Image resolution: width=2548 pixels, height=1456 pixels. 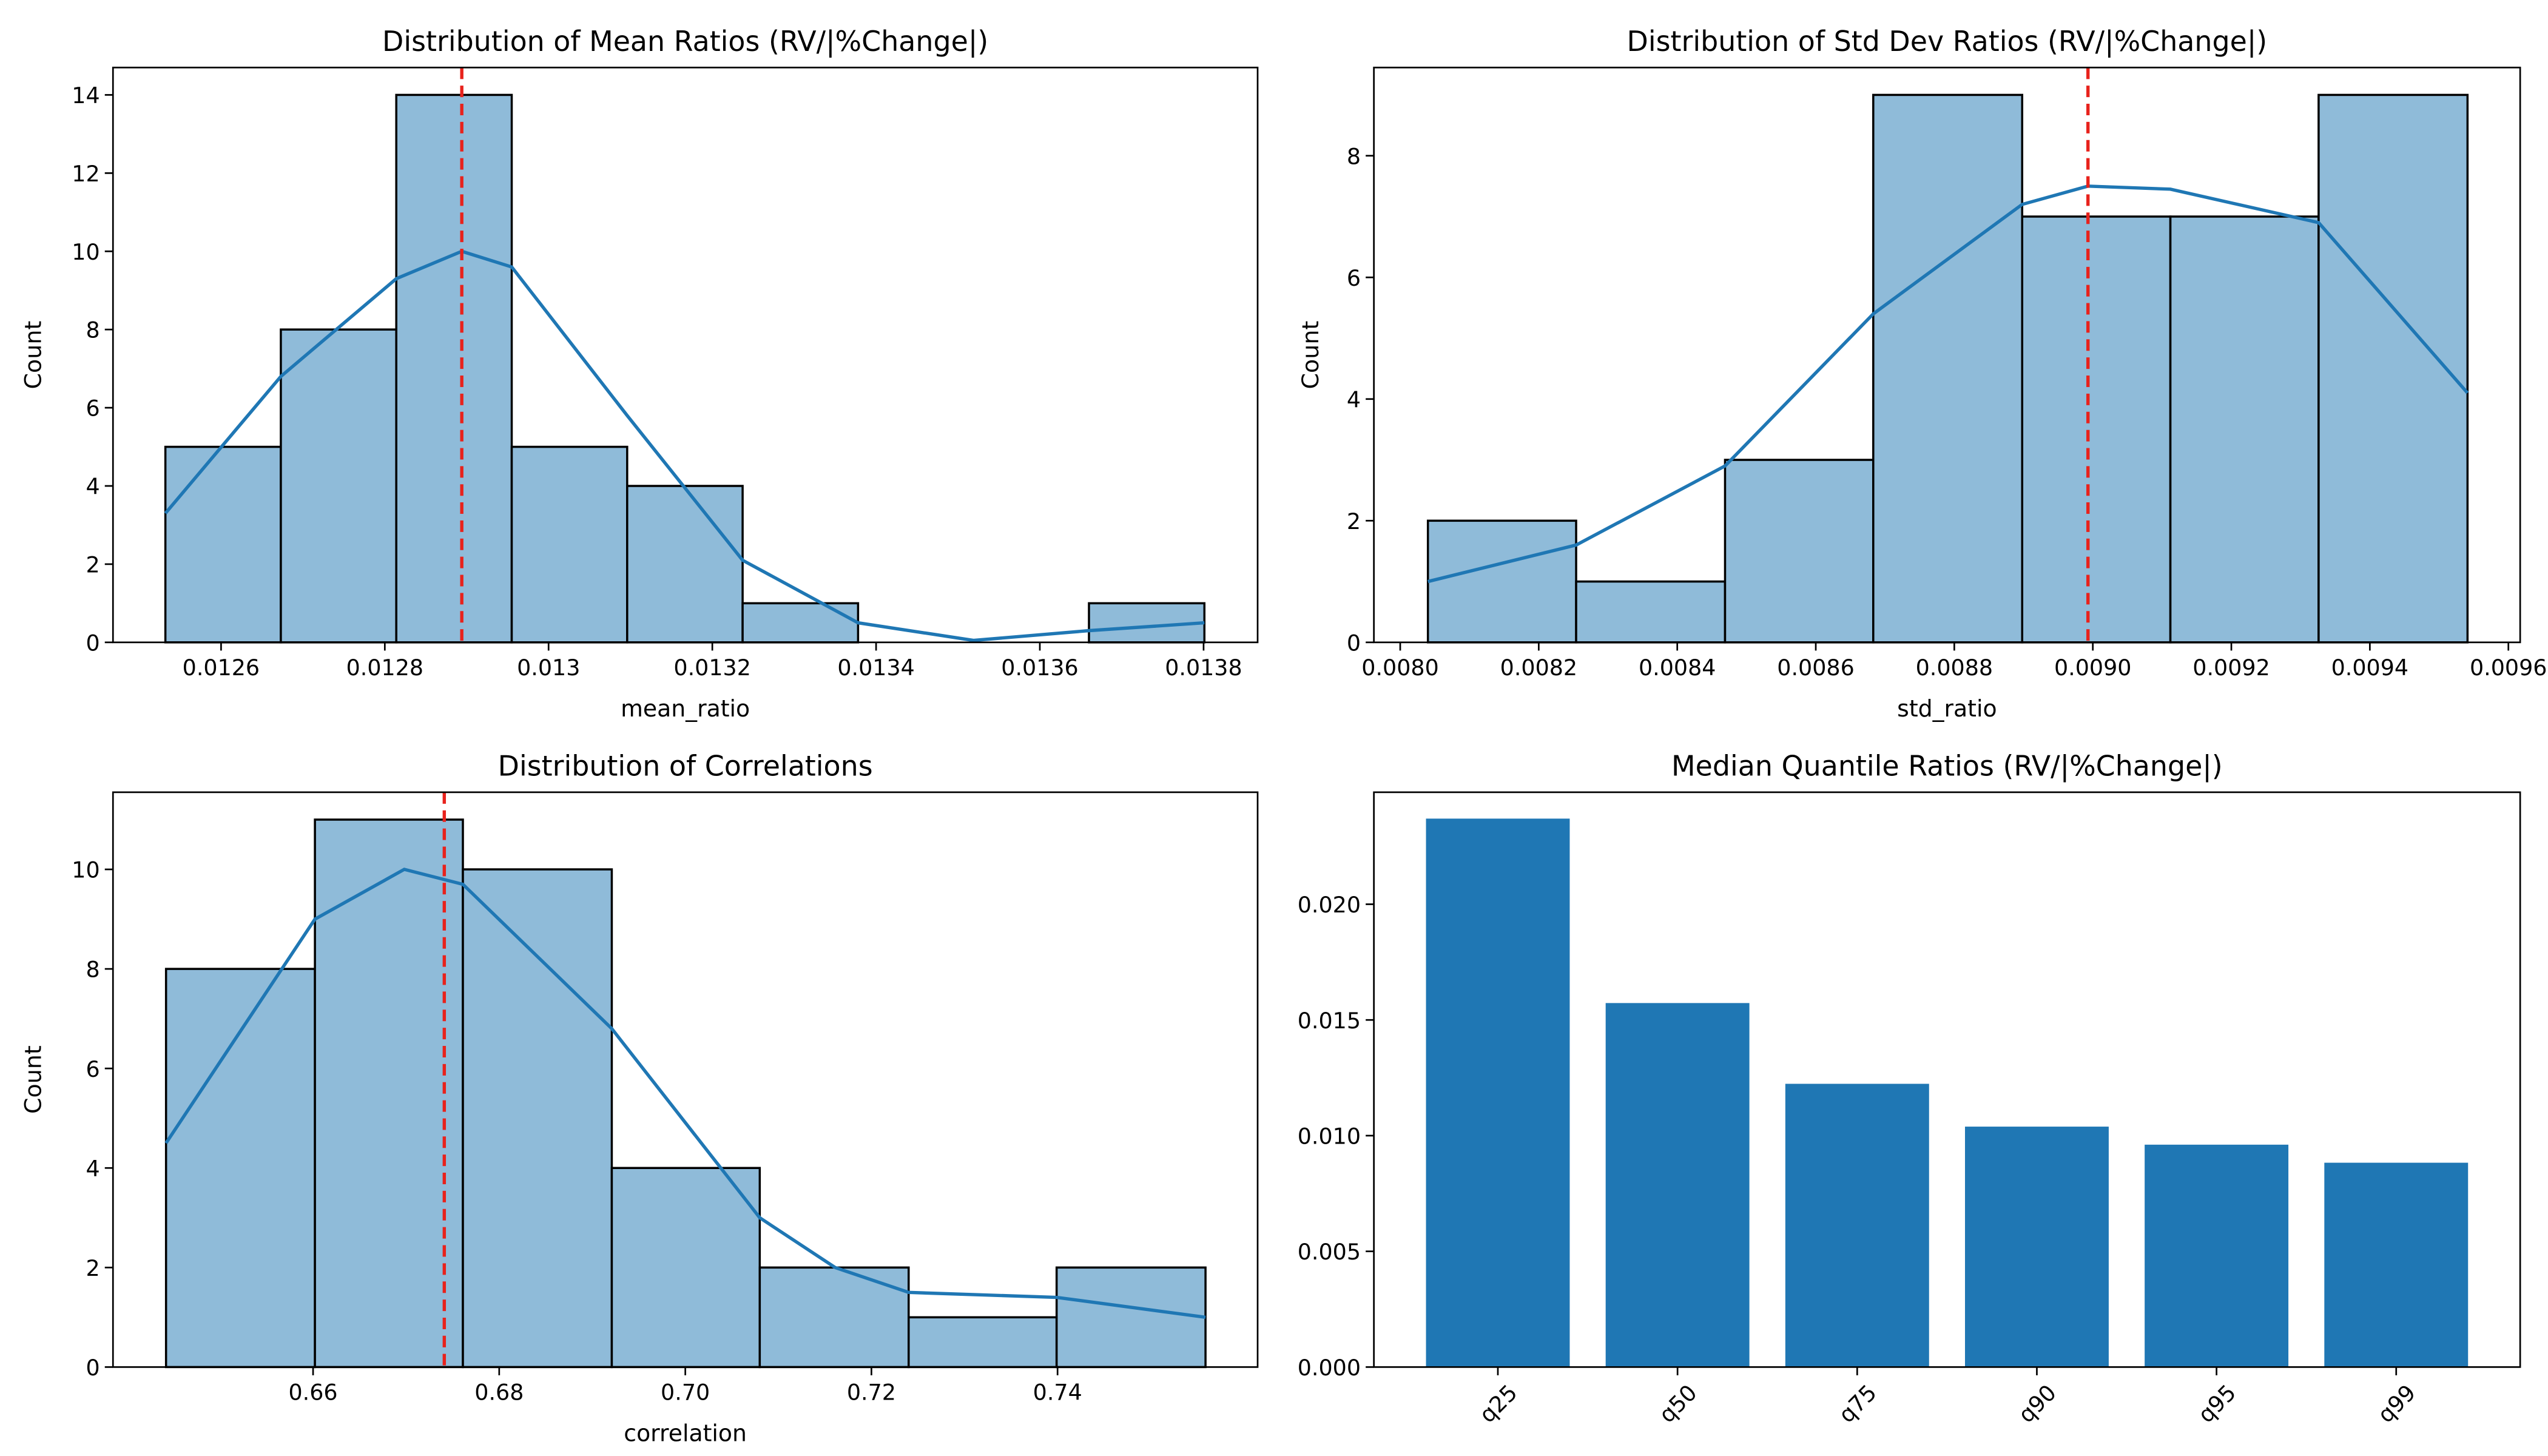 I want to click on x-axis-label: correlation, so click(x=685, y=1433).